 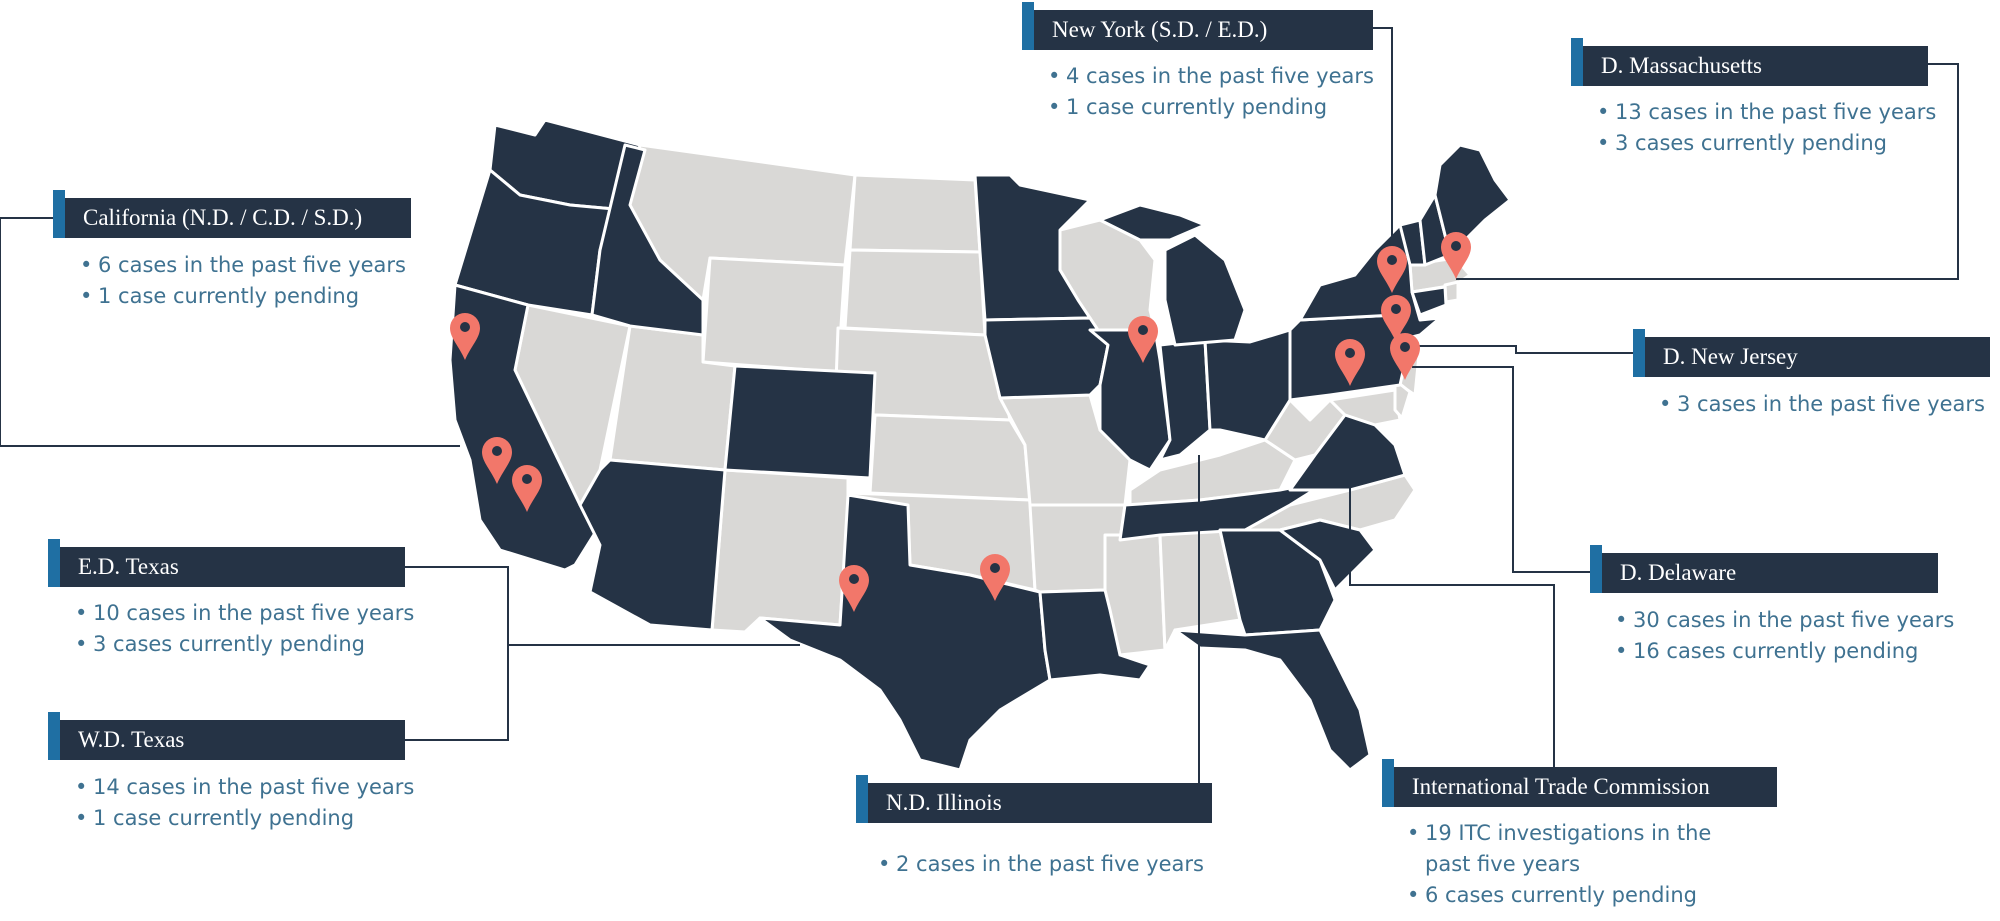 I want to click on state-wyoming, so click(x=774, y=315).